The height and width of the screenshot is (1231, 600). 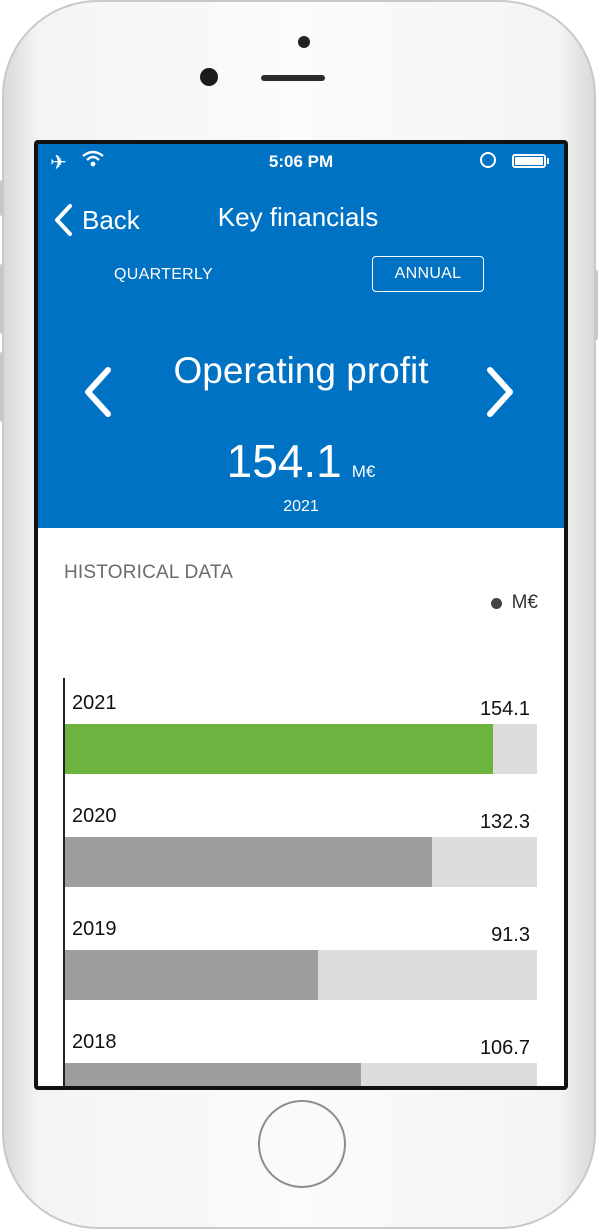 I want to click on airplane-icon: ✈, so click(x=58, y=163).